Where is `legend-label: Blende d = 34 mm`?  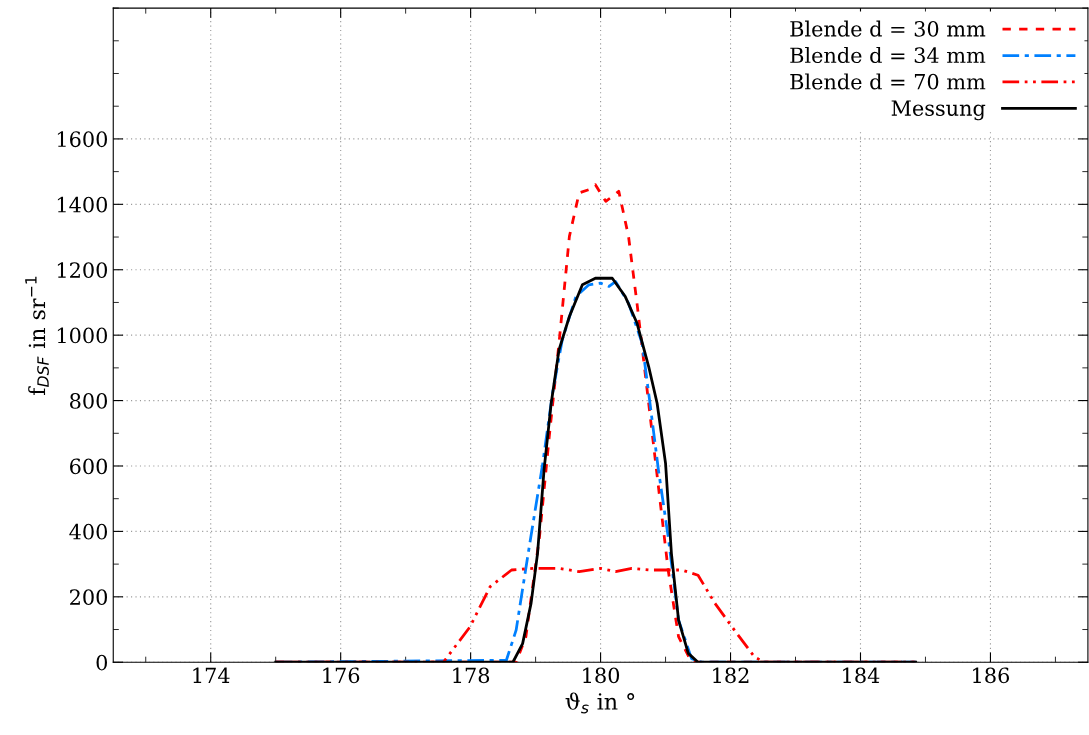 legend-label: Blende d = 34 mm is located at coordinates (888, 55).